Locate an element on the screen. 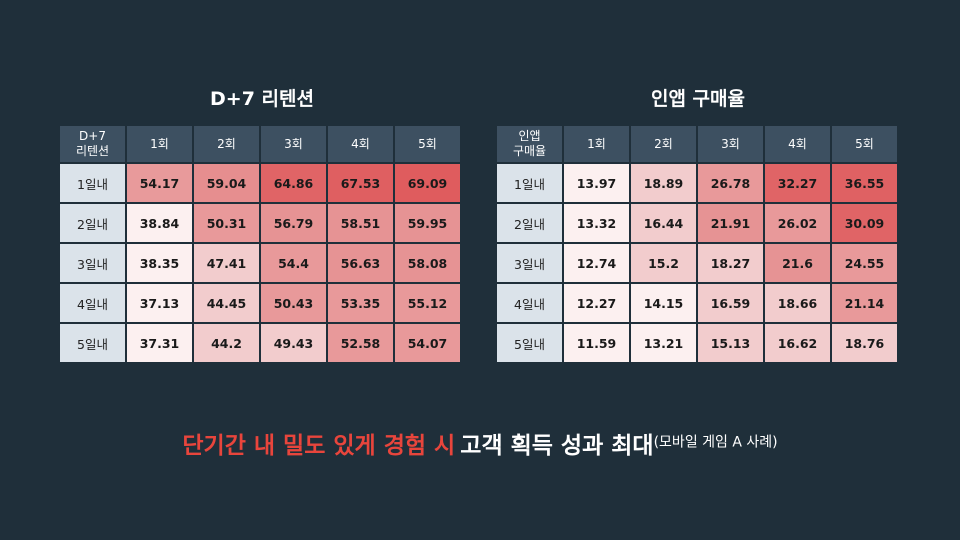 This screenshot has width=960, height=540. heatmap-cell: 15.2 is located at coordinates (663, 263).